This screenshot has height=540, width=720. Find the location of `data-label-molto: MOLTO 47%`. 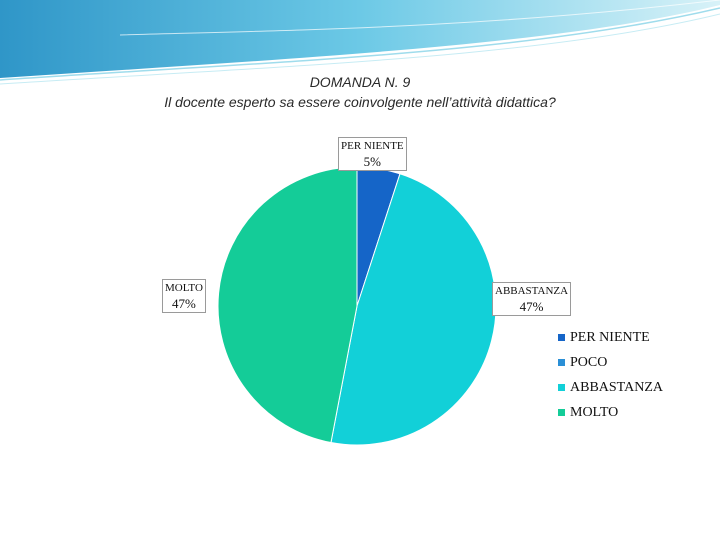

data-label-molto: MOLTO 47% is located at coordinates (184, 296).